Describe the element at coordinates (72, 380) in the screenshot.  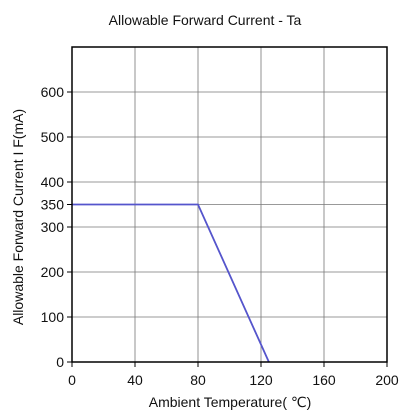
I see `x-tick-label-0: 0` at that location.